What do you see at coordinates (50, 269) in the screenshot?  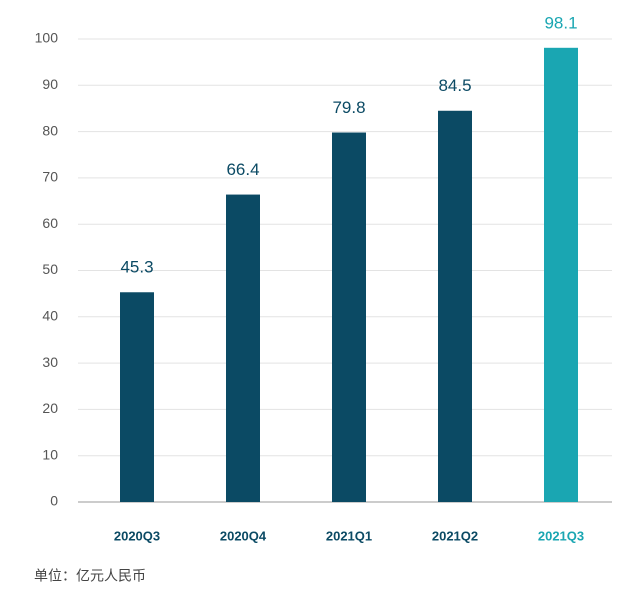 I see `y-tick-label: 50` at bounding box center [50, 269].